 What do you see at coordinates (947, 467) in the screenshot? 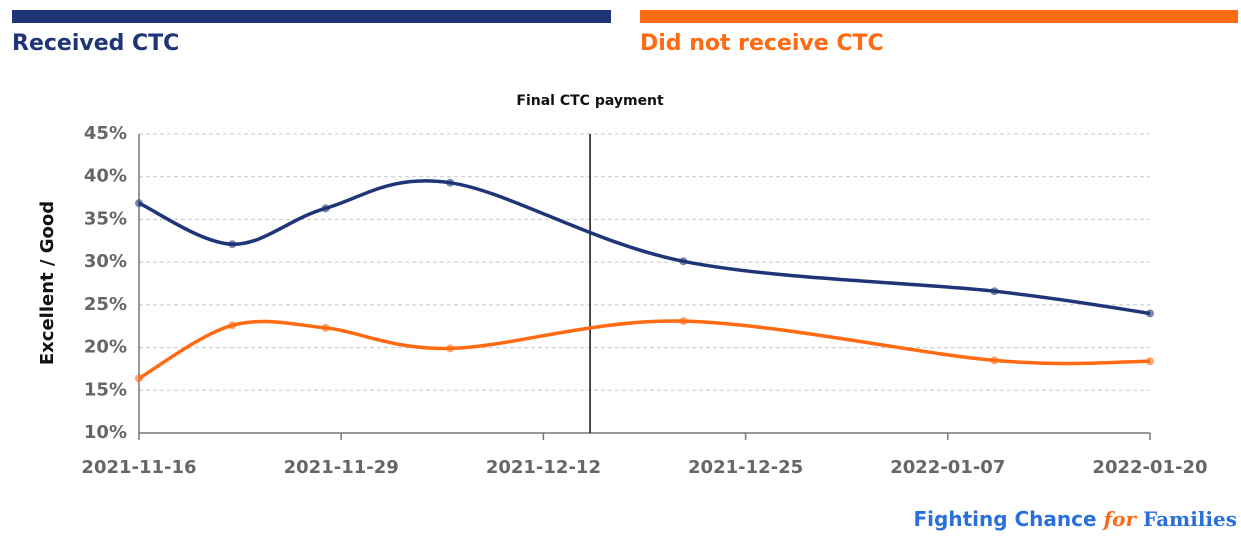
I see `x-tick-label: 2022-01-07` at bounding box center [947, 467].